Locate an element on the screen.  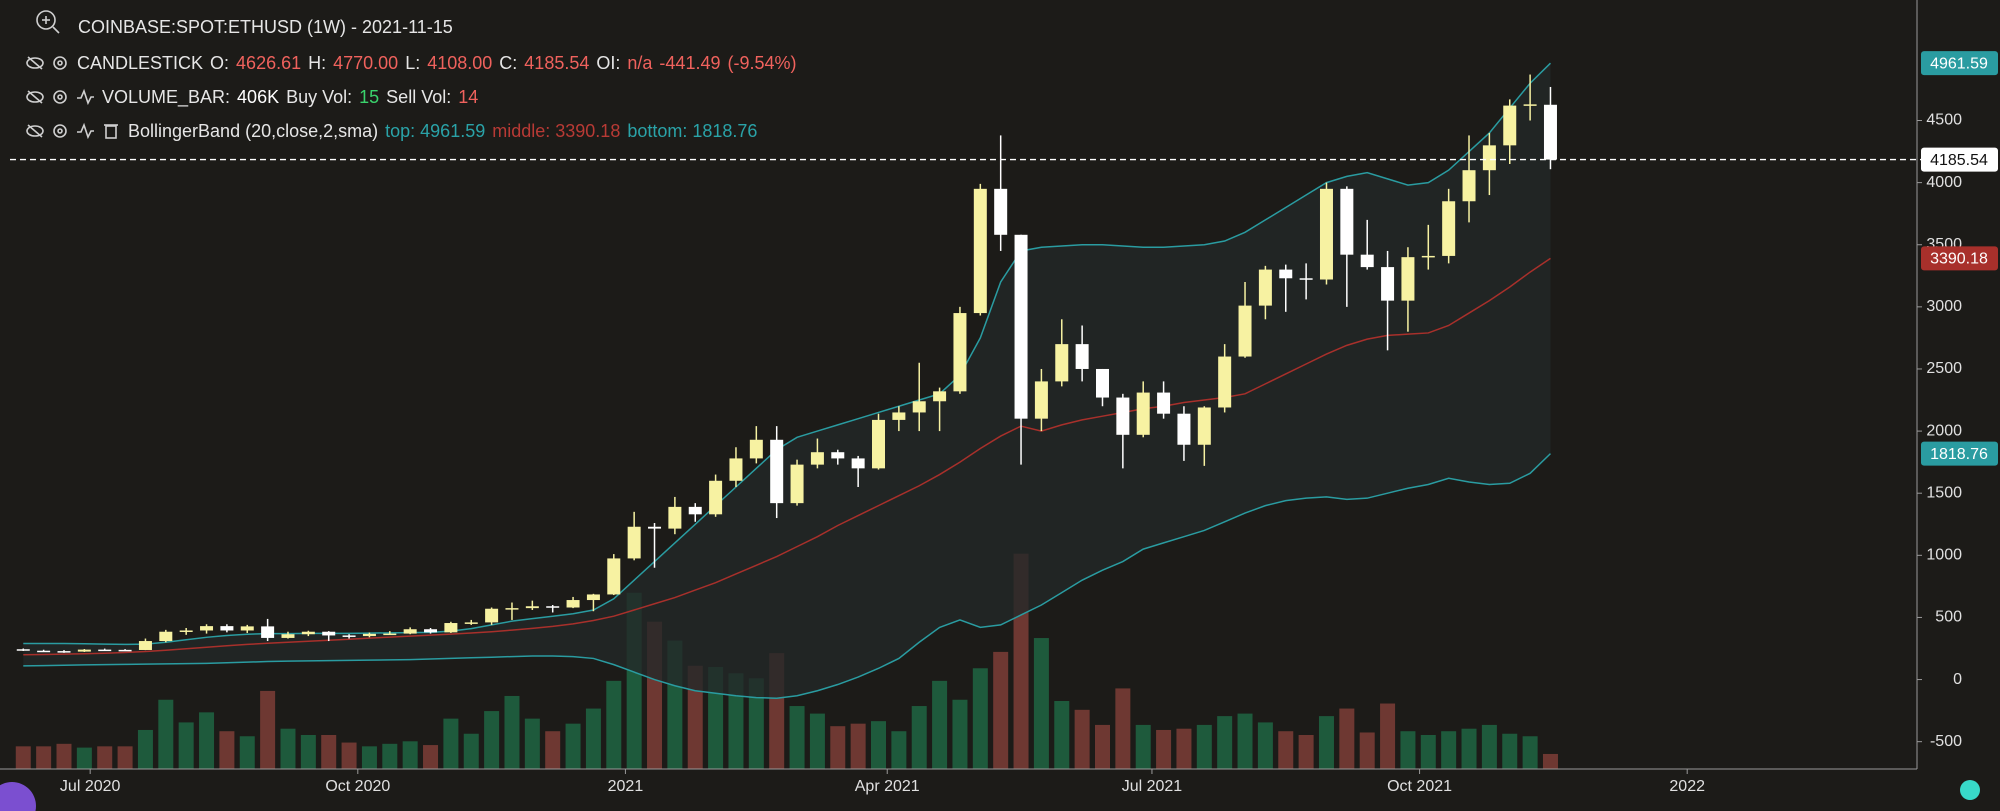
legend-text: O: is located at coordinates (220, 63).